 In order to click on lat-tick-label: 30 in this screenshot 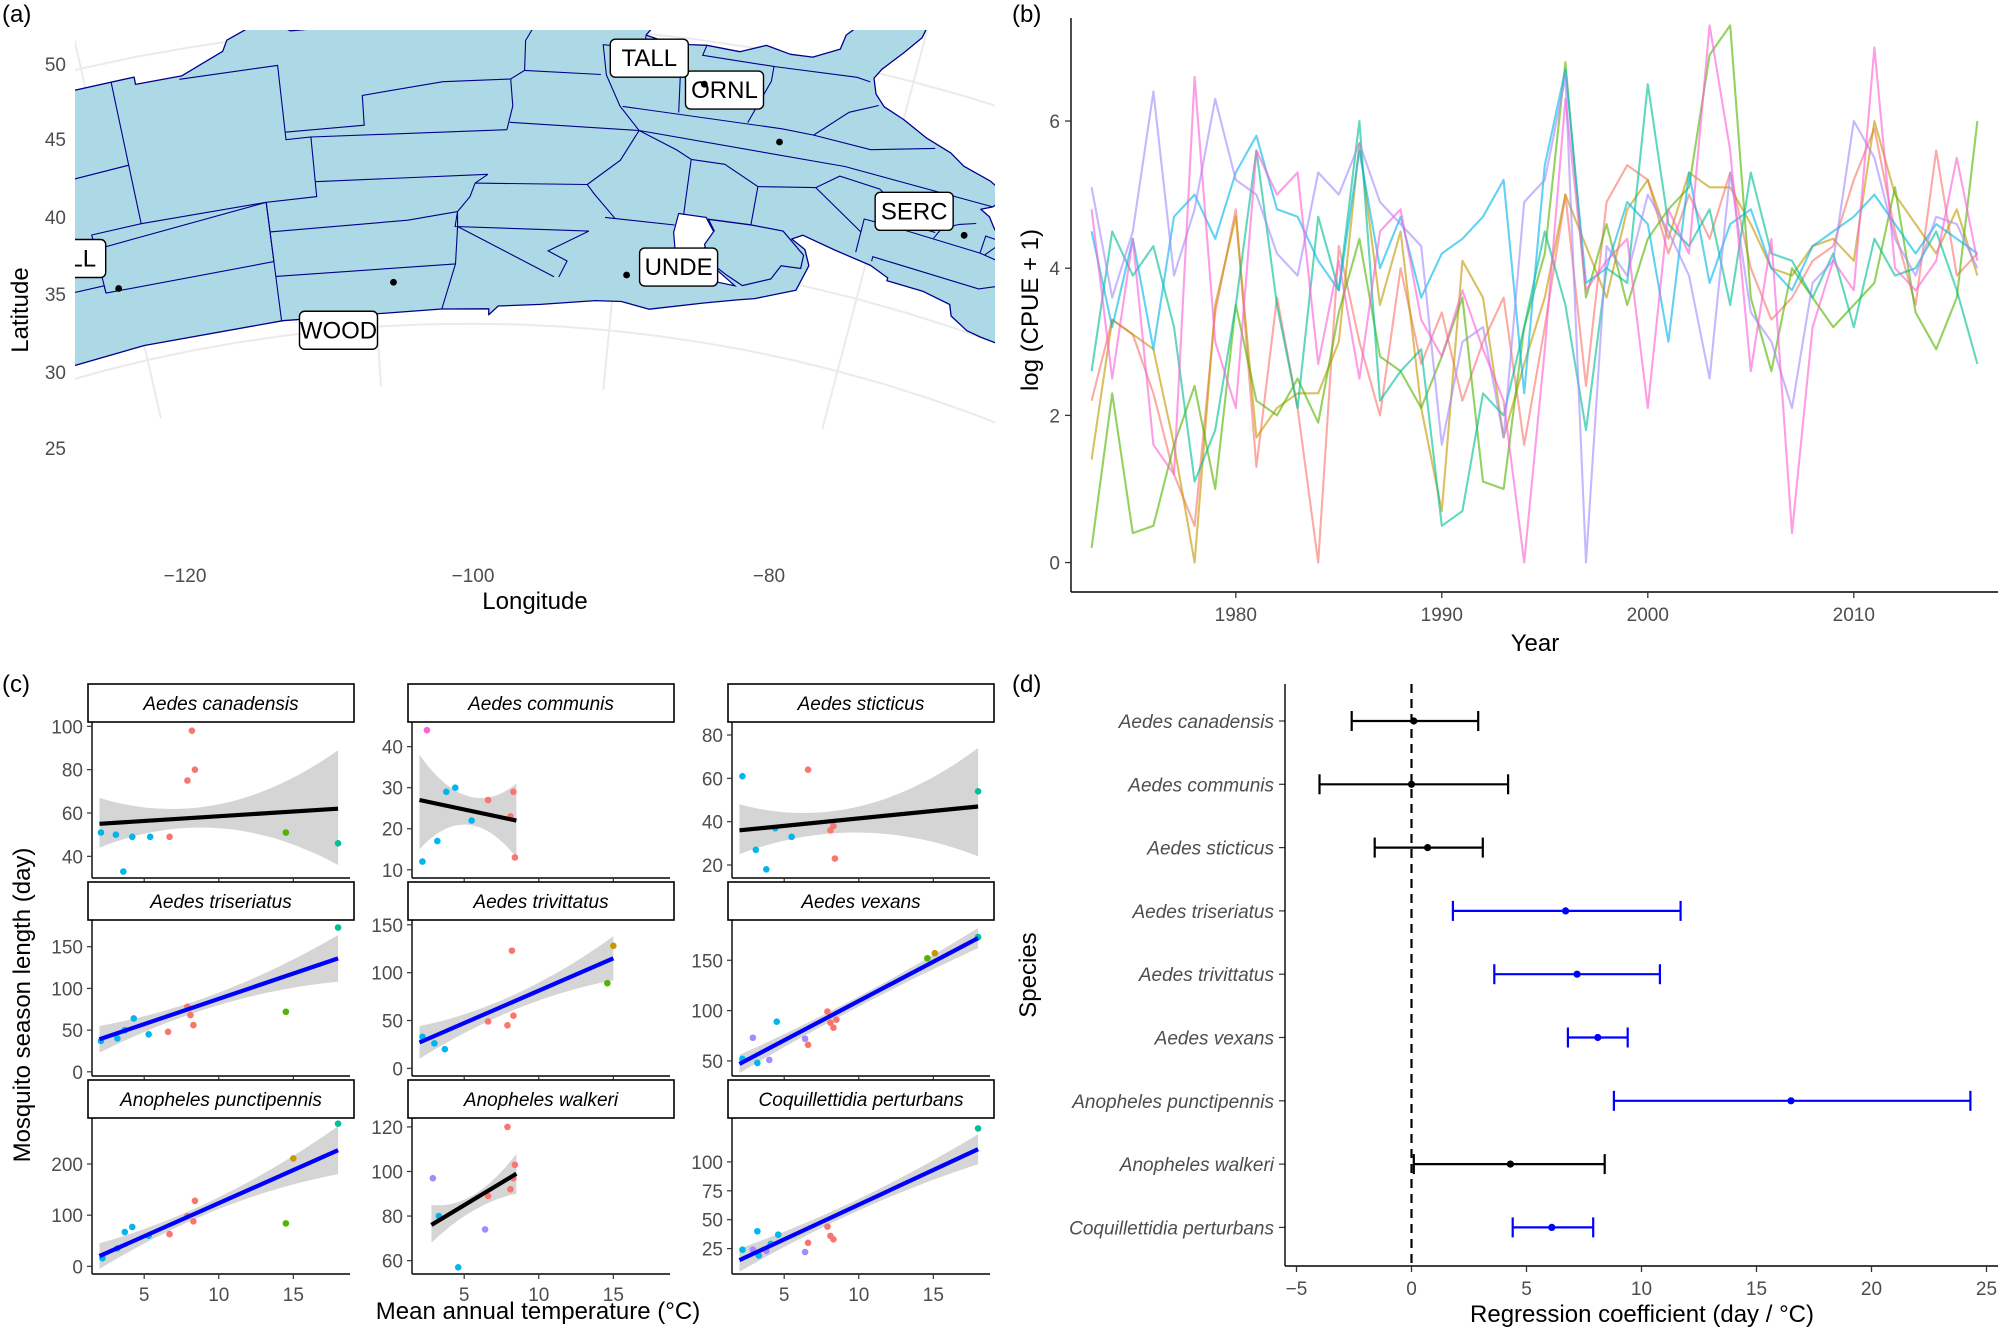, I will do `click(55, 373)`.